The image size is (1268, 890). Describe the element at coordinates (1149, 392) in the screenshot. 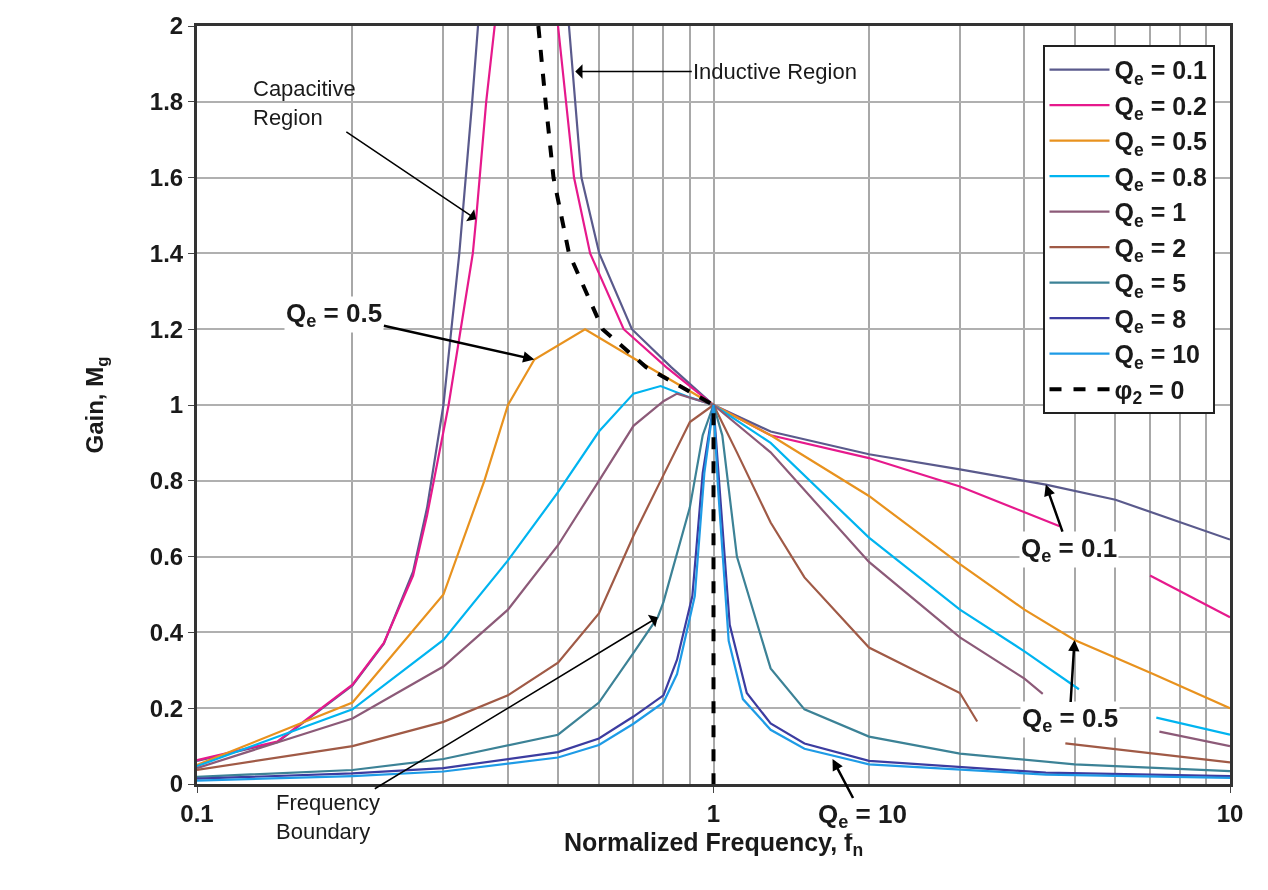

I see `legend-label: φ$_{2}$ = 0` at that location.